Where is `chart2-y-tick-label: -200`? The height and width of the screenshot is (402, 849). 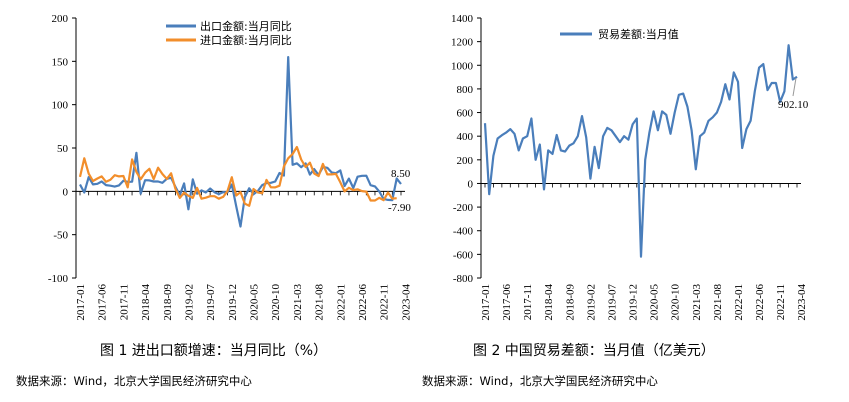
chart2-y-tick-label: -200 is located at coordinates (463, 208).